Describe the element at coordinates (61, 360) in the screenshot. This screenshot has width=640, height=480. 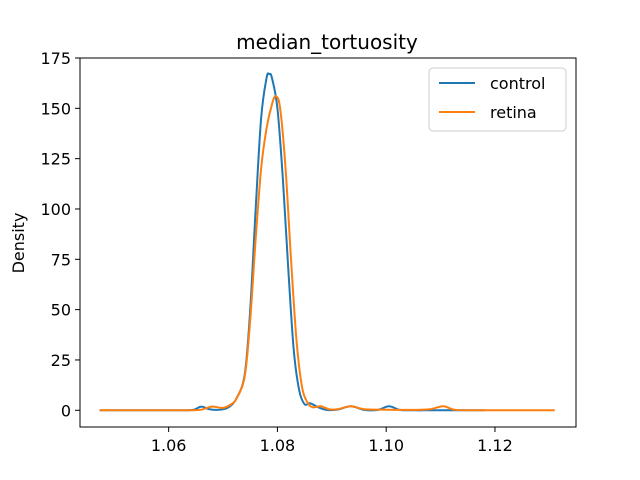
I see `y-tick-label: 25` at that location.